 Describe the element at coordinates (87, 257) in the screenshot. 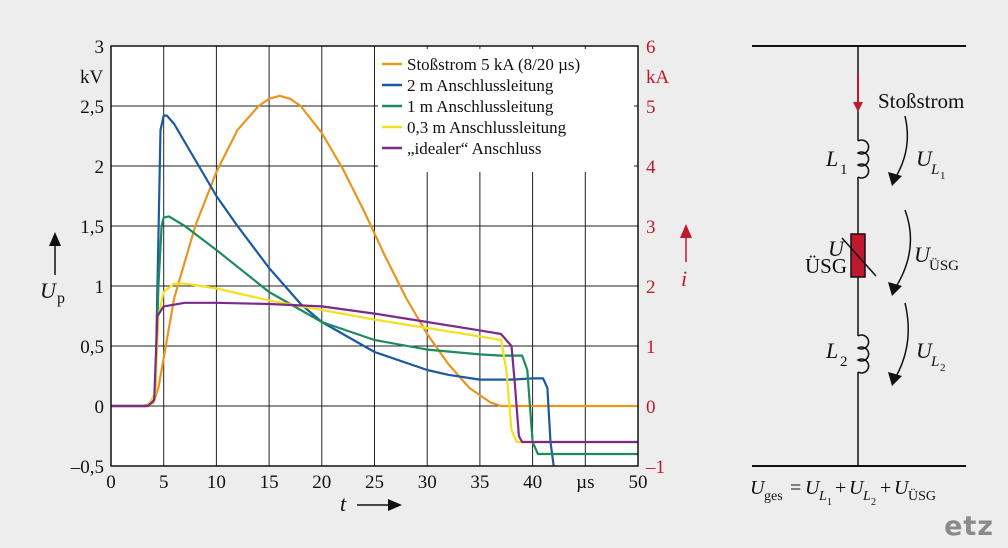

I see `y-tick-labels: –0,5 0 0,5 1 1,5 2 2,5 3` at that location.